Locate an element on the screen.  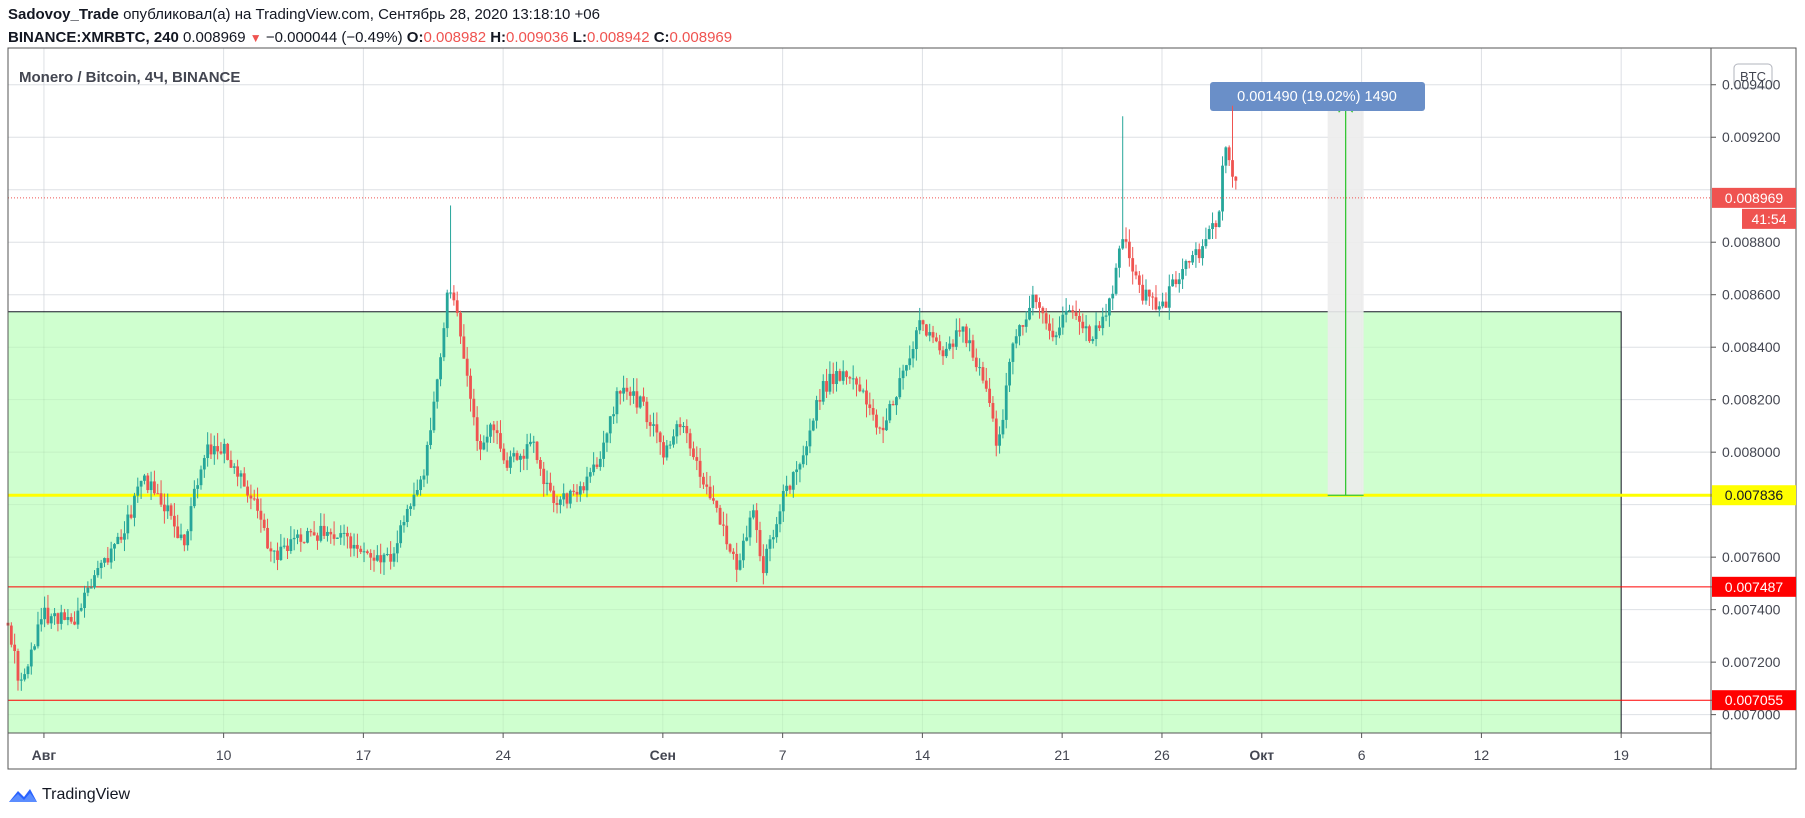
low-label: L: is located at coordinates (579, 37).